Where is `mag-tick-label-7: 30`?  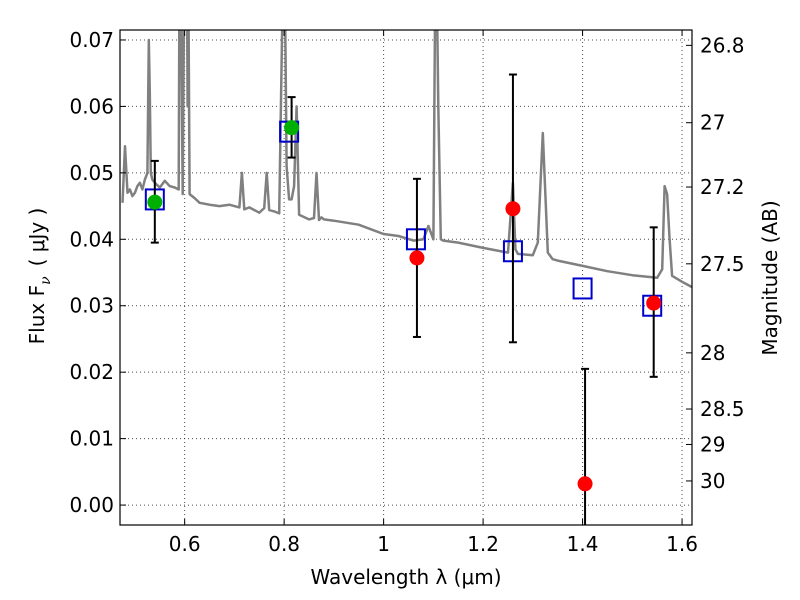 mag-tick-label-7: 30 is located at coordinates (712, 481).